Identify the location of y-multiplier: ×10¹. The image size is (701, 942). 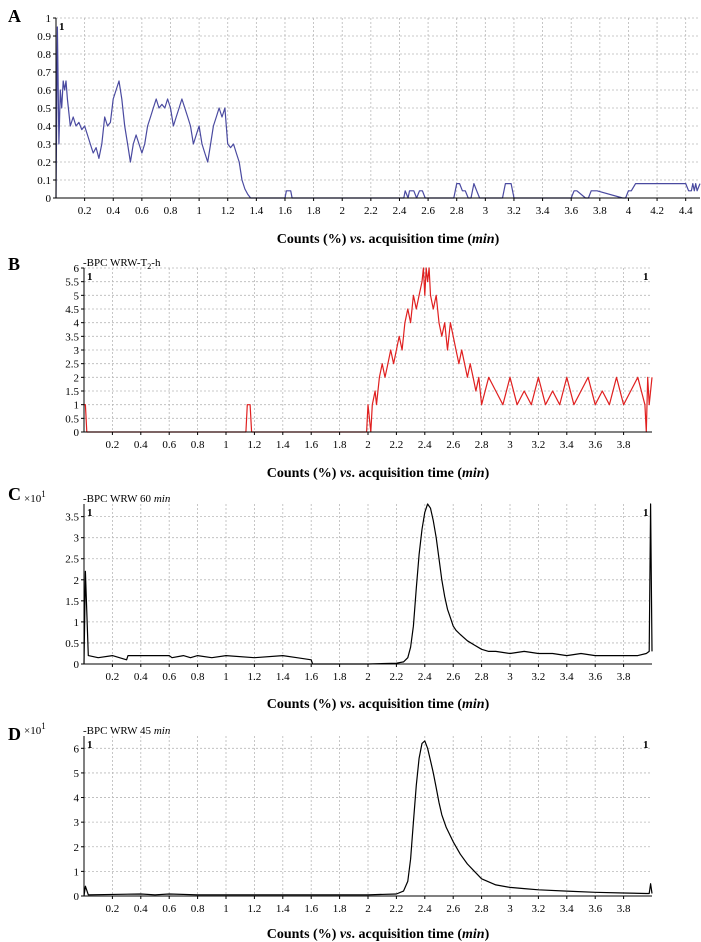
(35, 729).